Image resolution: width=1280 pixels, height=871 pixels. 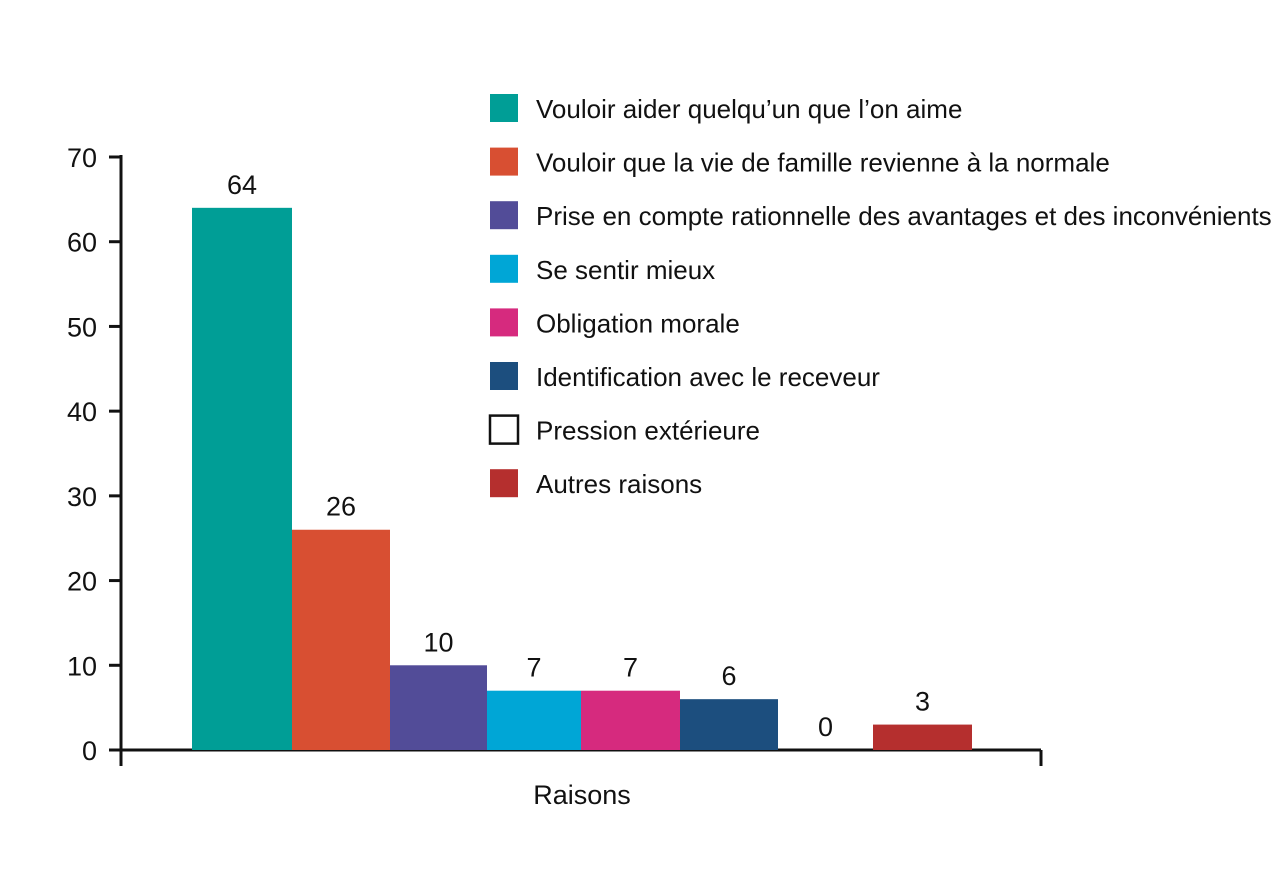 I want to click on legend-label: Pression extérieure, so click(x=648, y=431).